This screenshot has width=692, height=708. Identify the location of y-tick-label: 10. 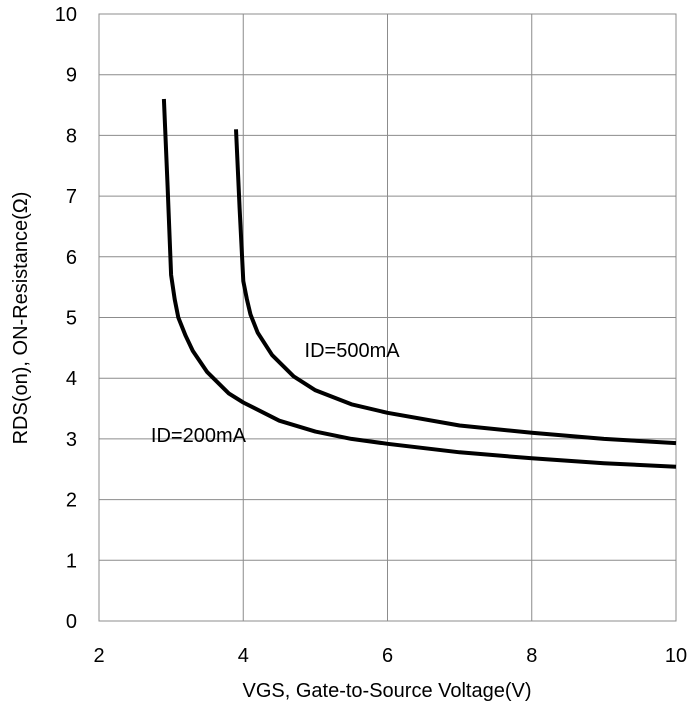
(66, 15).